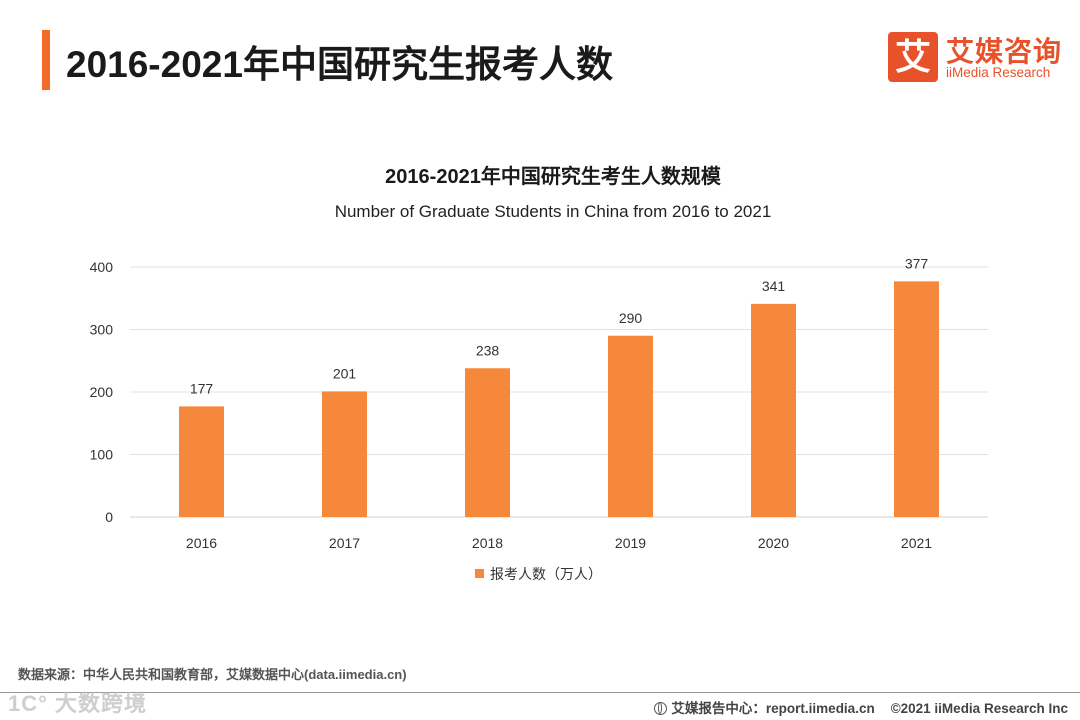  What do you see at coordinates (479, 573) in the screenshot?
I see `legend-swatch` at bounding box center [479, 573].